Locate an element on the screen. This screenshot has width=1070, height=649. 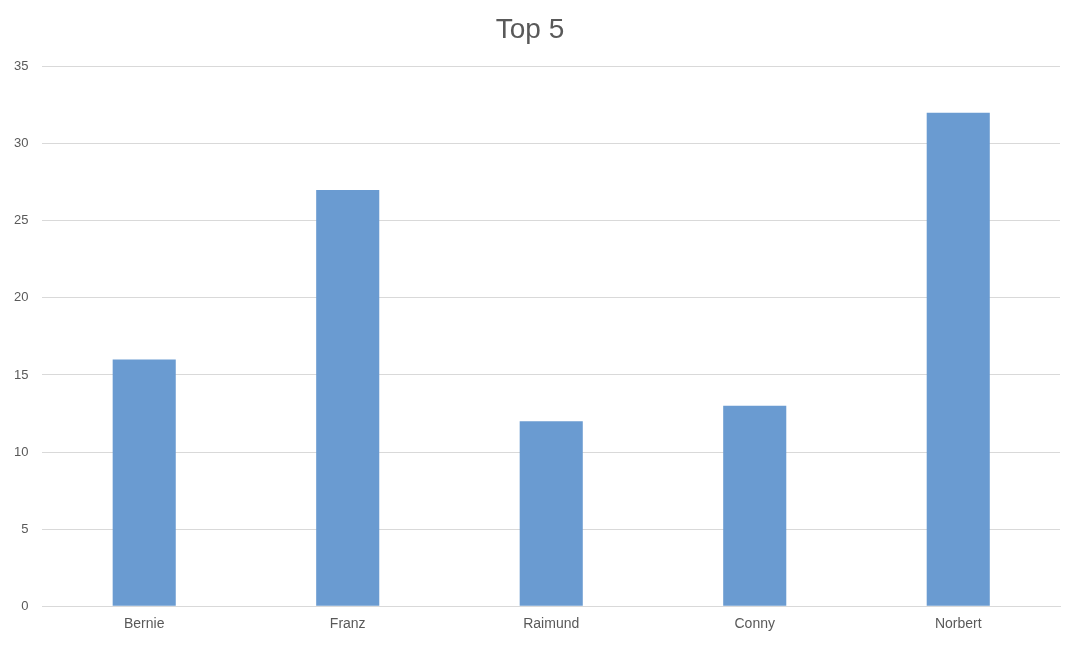
y-tick-label: 30 is located at coordinates (21, 143).